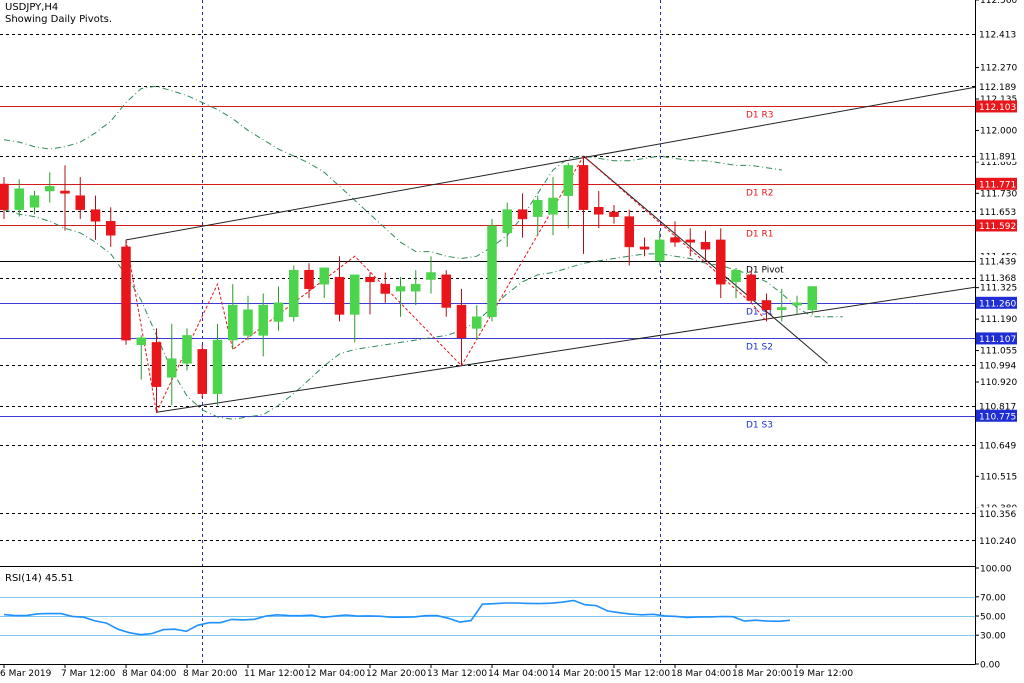  I want to click on price-label-text: 111.107, so click(997, 340).